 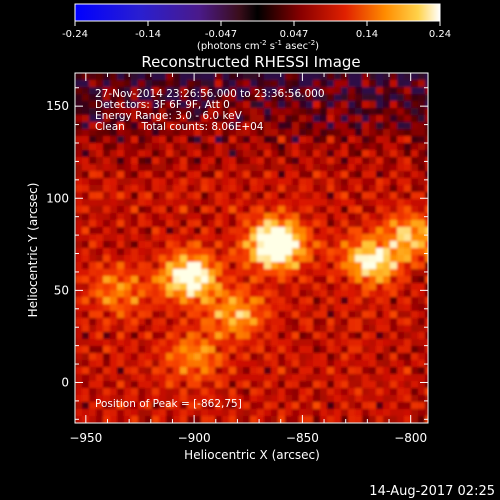 What do you see at coordinates (410, 438) in the screenshot?
I see `x-tick-label: −800` at bounding box center [410, 438].